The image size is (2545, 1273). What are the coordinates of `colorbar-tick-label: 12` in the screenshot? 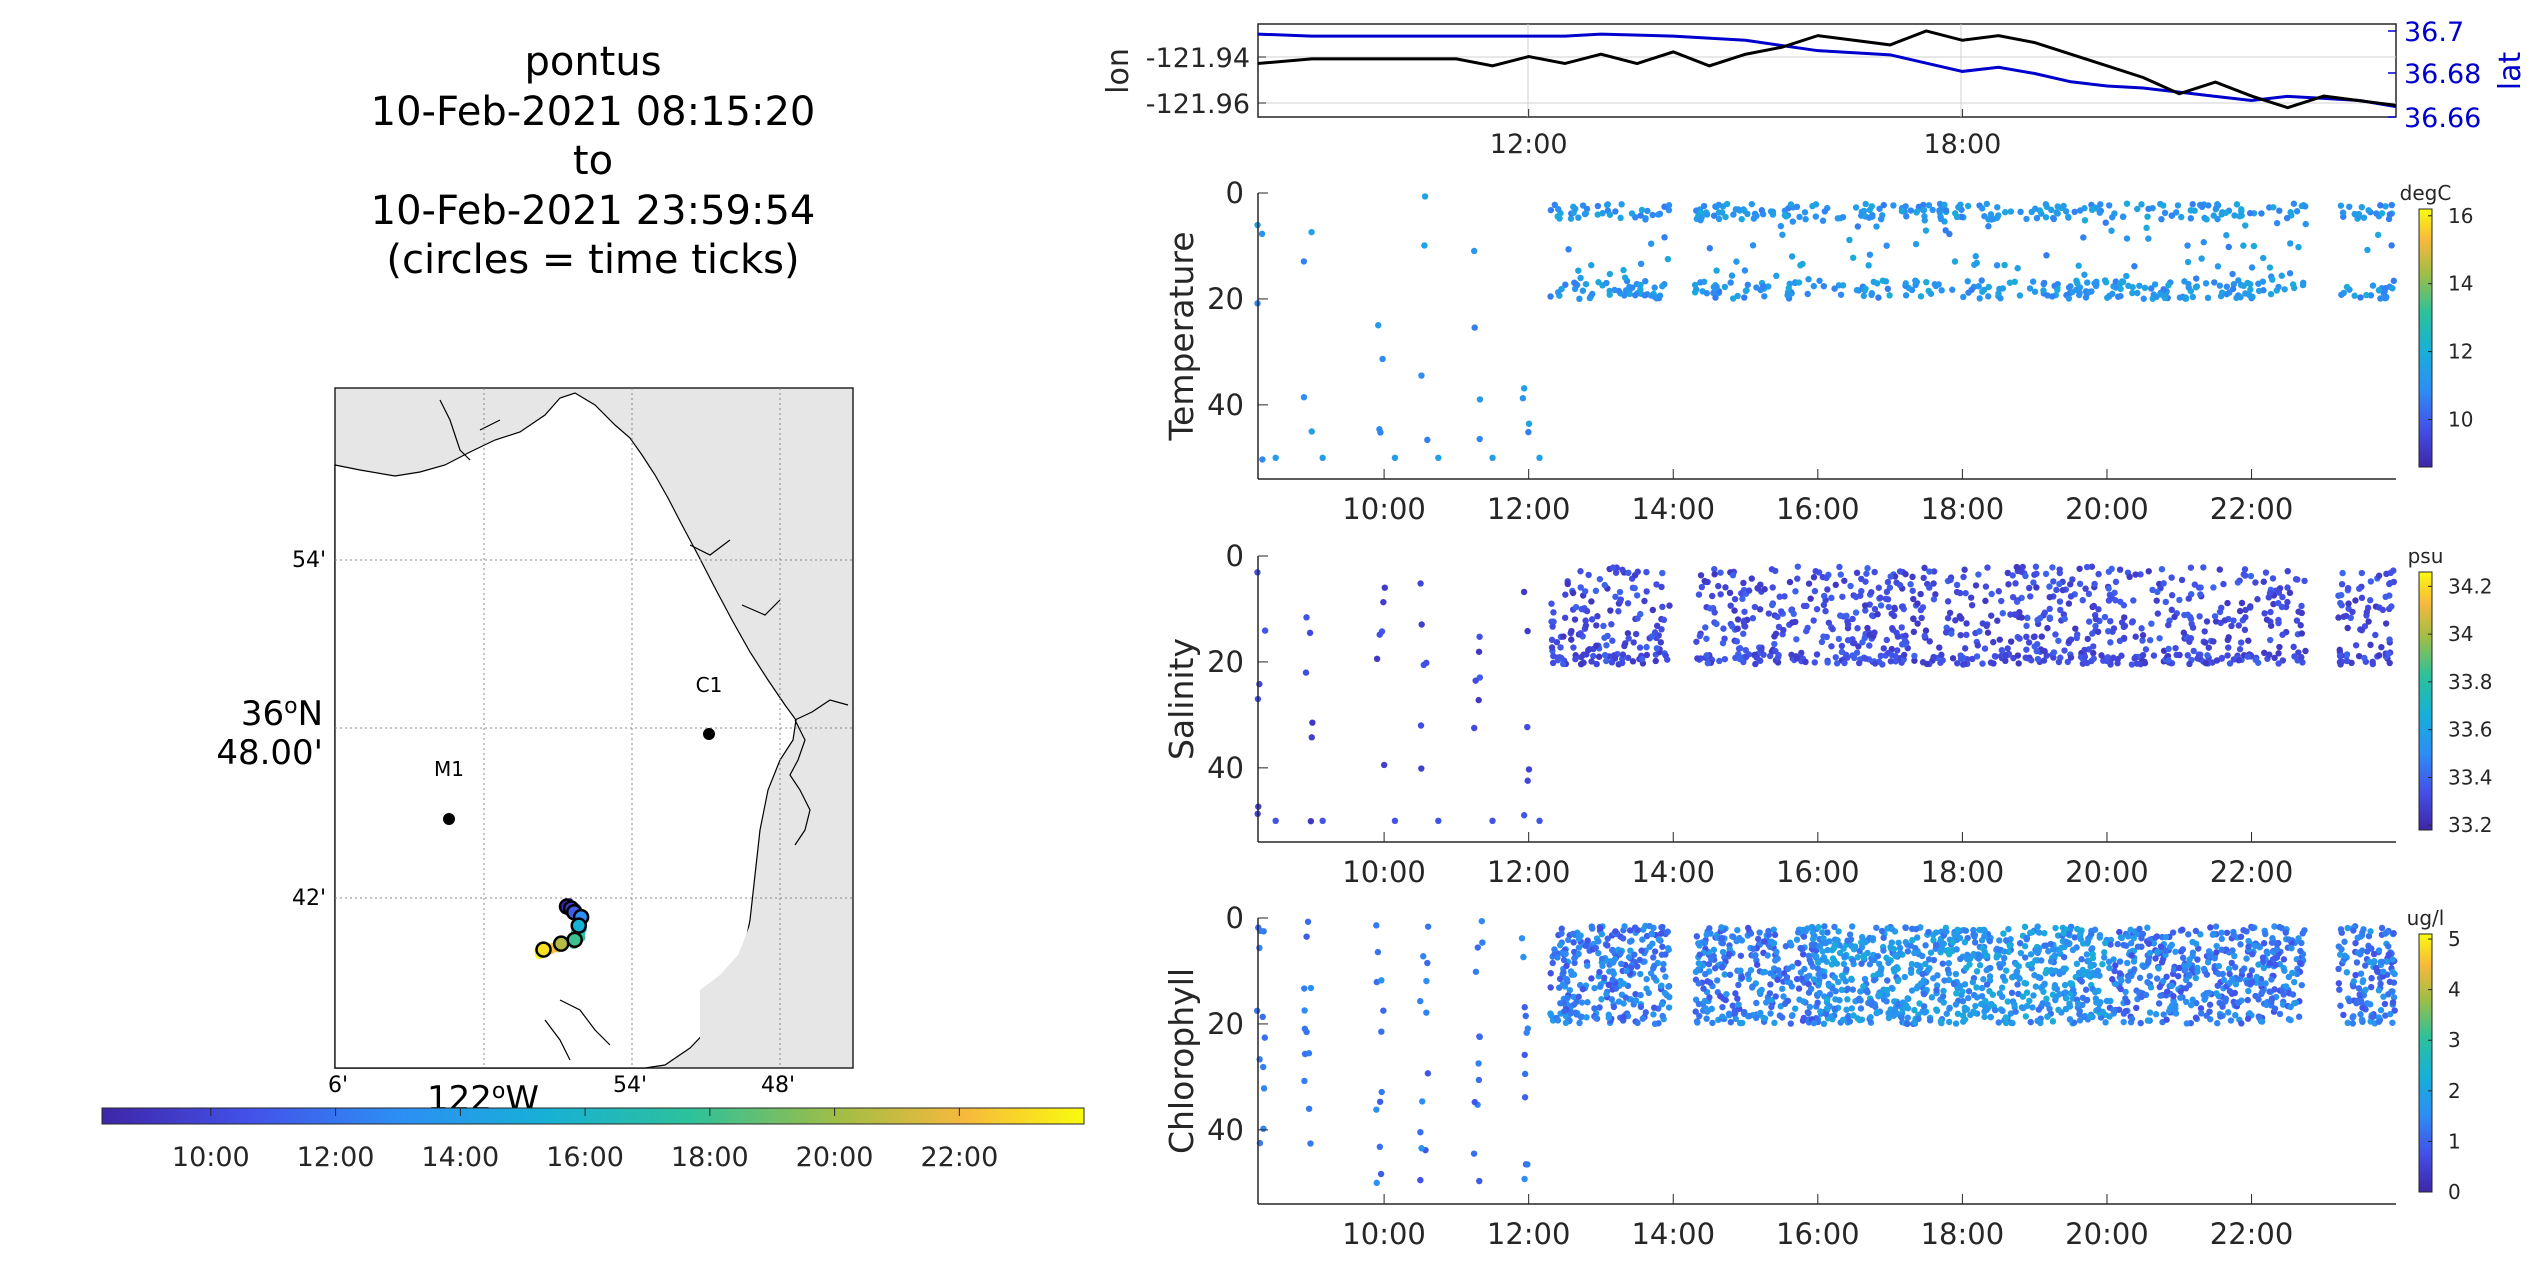 It's located at (2460, 352).